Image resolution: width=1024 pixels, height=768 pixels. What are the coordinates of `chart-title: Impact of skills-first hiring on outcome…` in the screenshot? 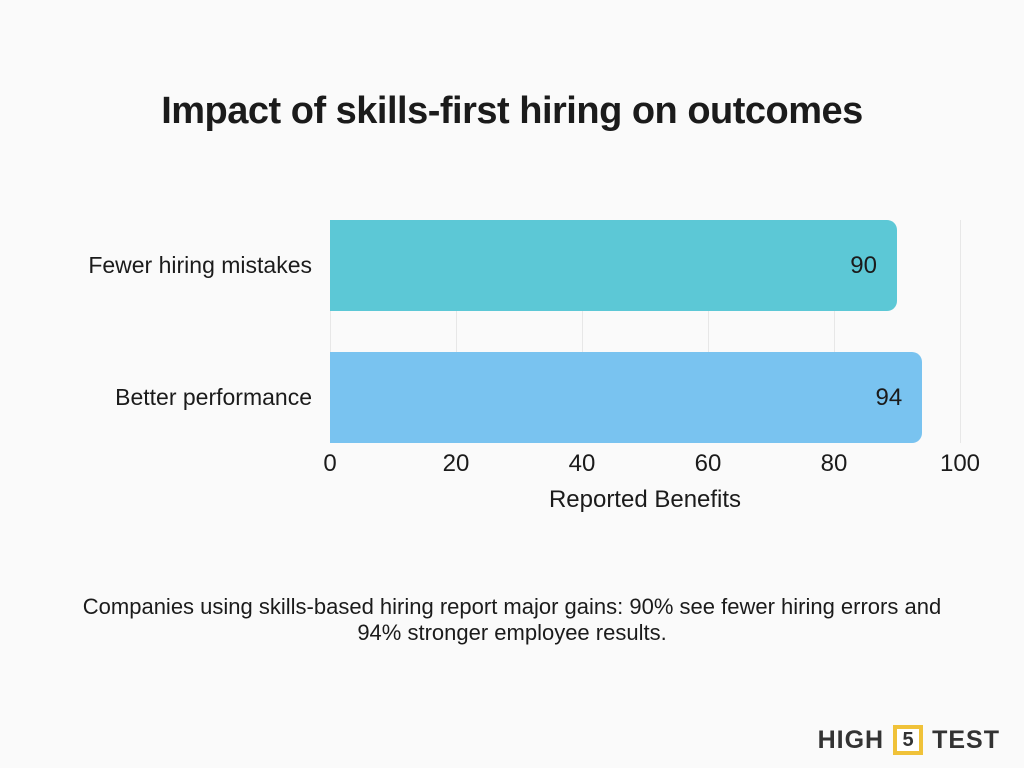 It's located at (512, 111).